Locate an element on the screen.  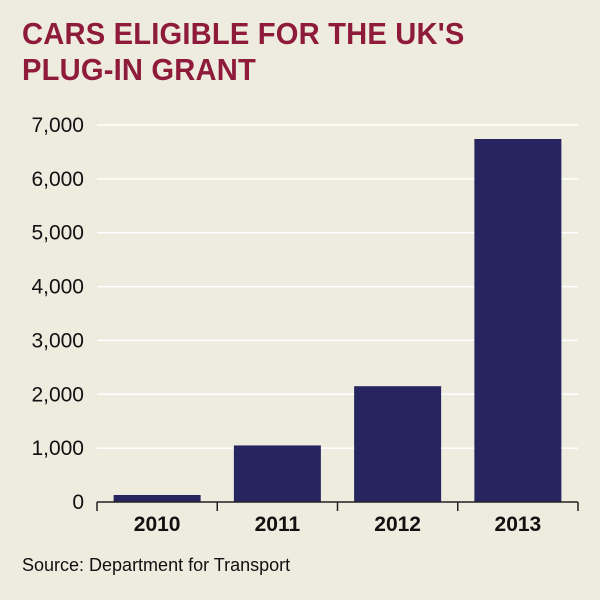
chart-title-line-2: PLUG-IN GRANT is located at coordinates (139, 69).